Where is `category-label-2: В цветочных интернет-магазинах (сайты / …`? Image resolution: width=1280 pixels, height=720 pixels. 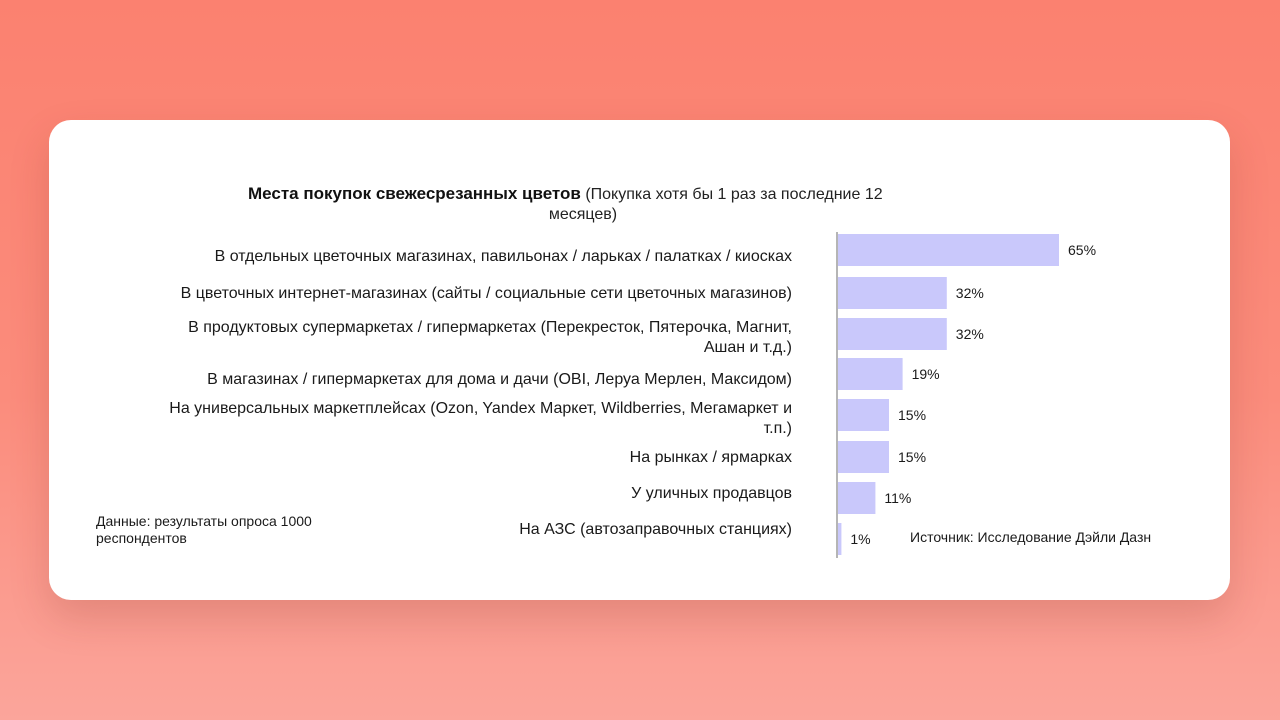
category-label-2: В цветочных интернет-магазинах (сайты / … is located at coordinates (432, 294).